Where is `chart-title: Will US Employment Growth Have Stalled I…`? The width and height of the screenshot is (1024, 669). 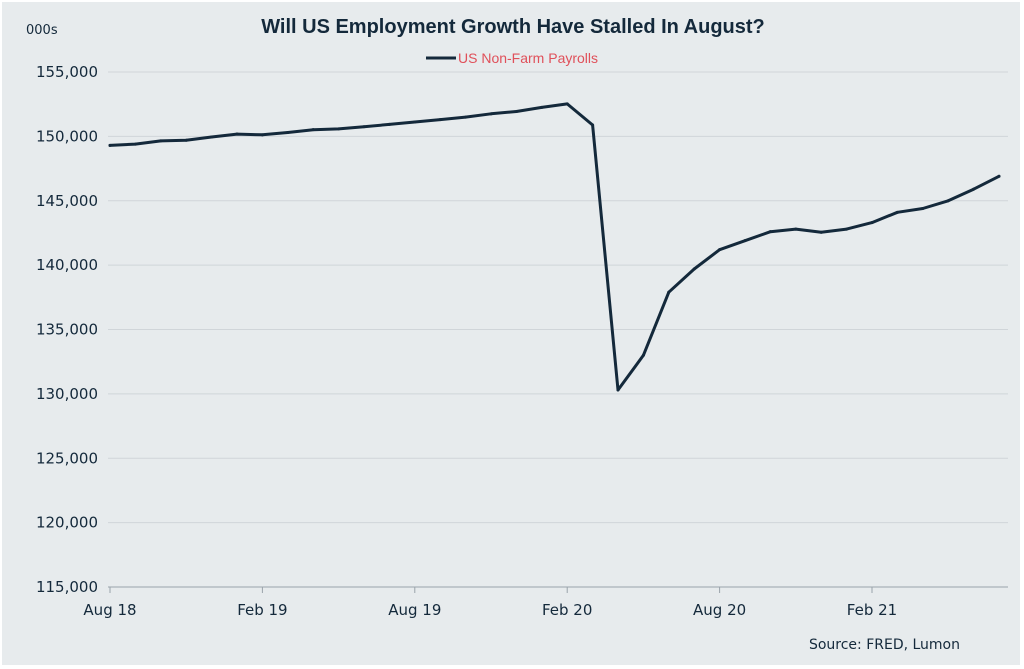
chart-title: Will US Employment Growth Have Stalled I… is located at coordinates (513, 27).